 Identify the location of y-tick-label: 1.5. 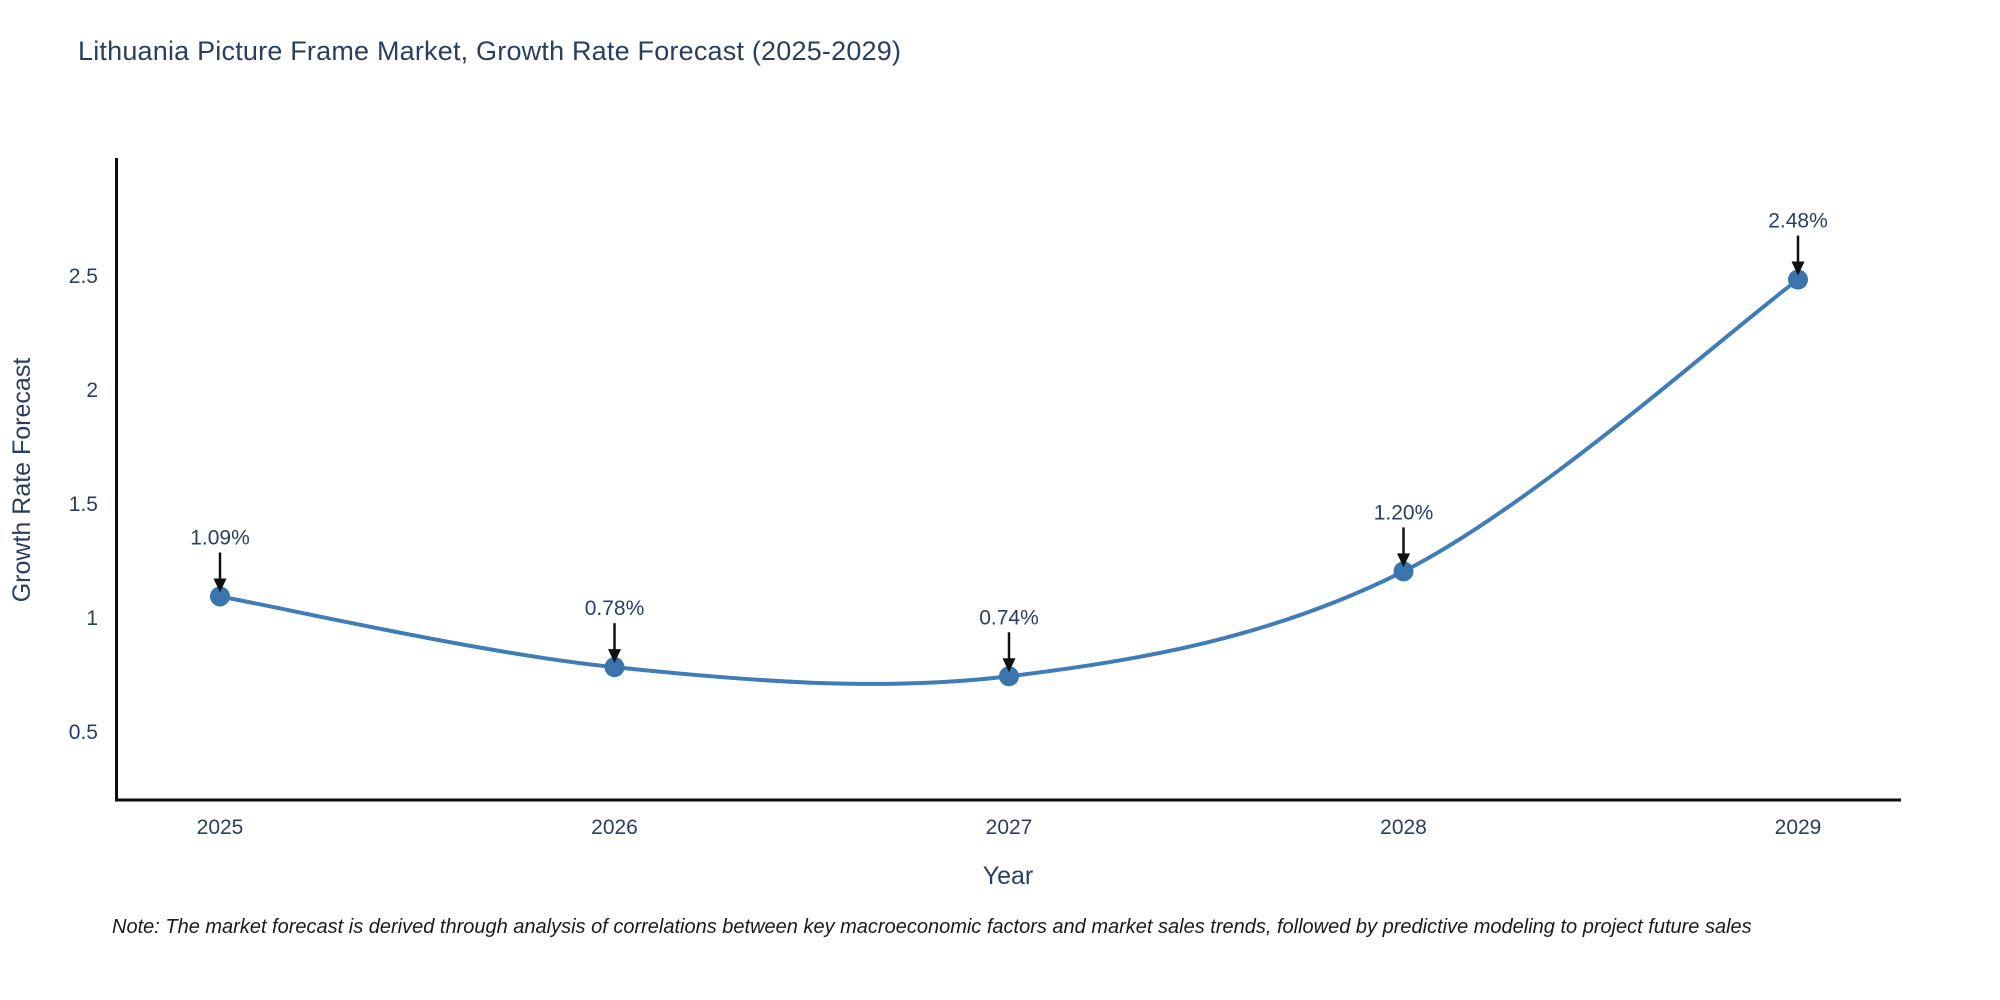
(83, 504).